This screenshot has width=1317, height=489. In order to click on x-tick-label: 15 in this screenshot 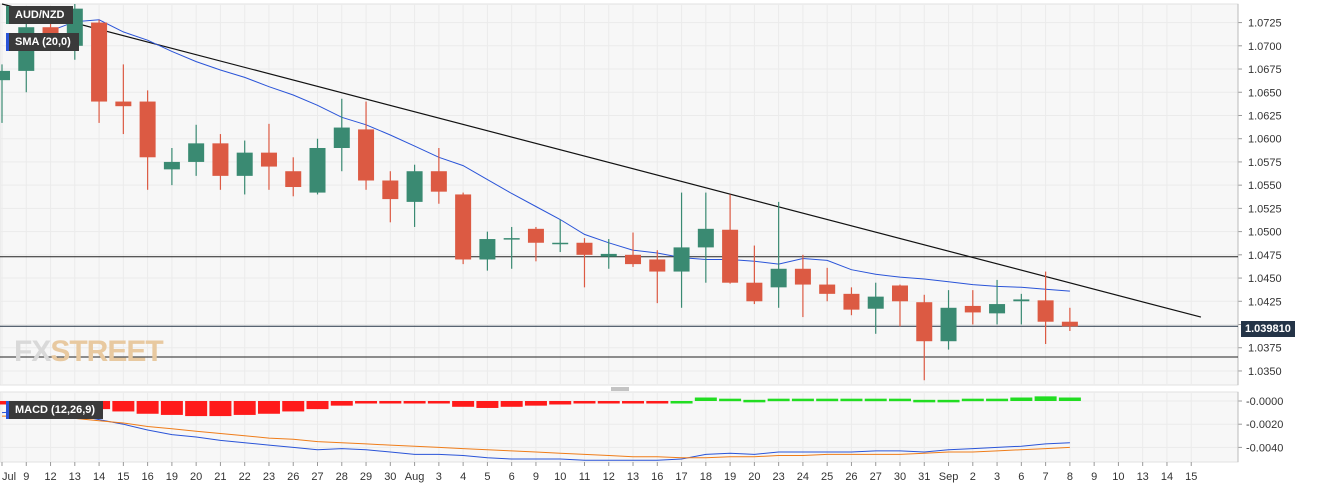, I will do `click(123, 477)`.